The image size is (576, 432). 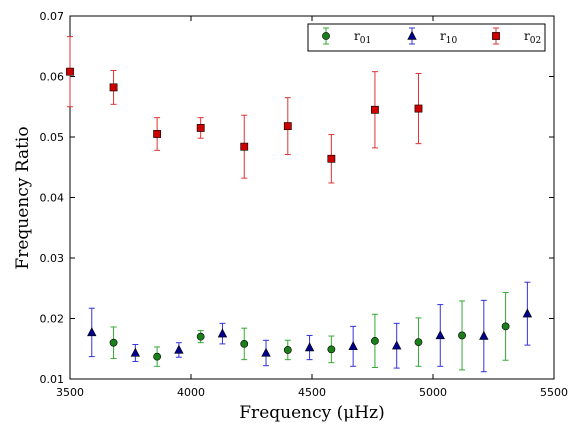 What do you see at coordinates (52, 258) in the screenshot?
I see `y-tick-label: 0.03` at bounding box center [52, 258].